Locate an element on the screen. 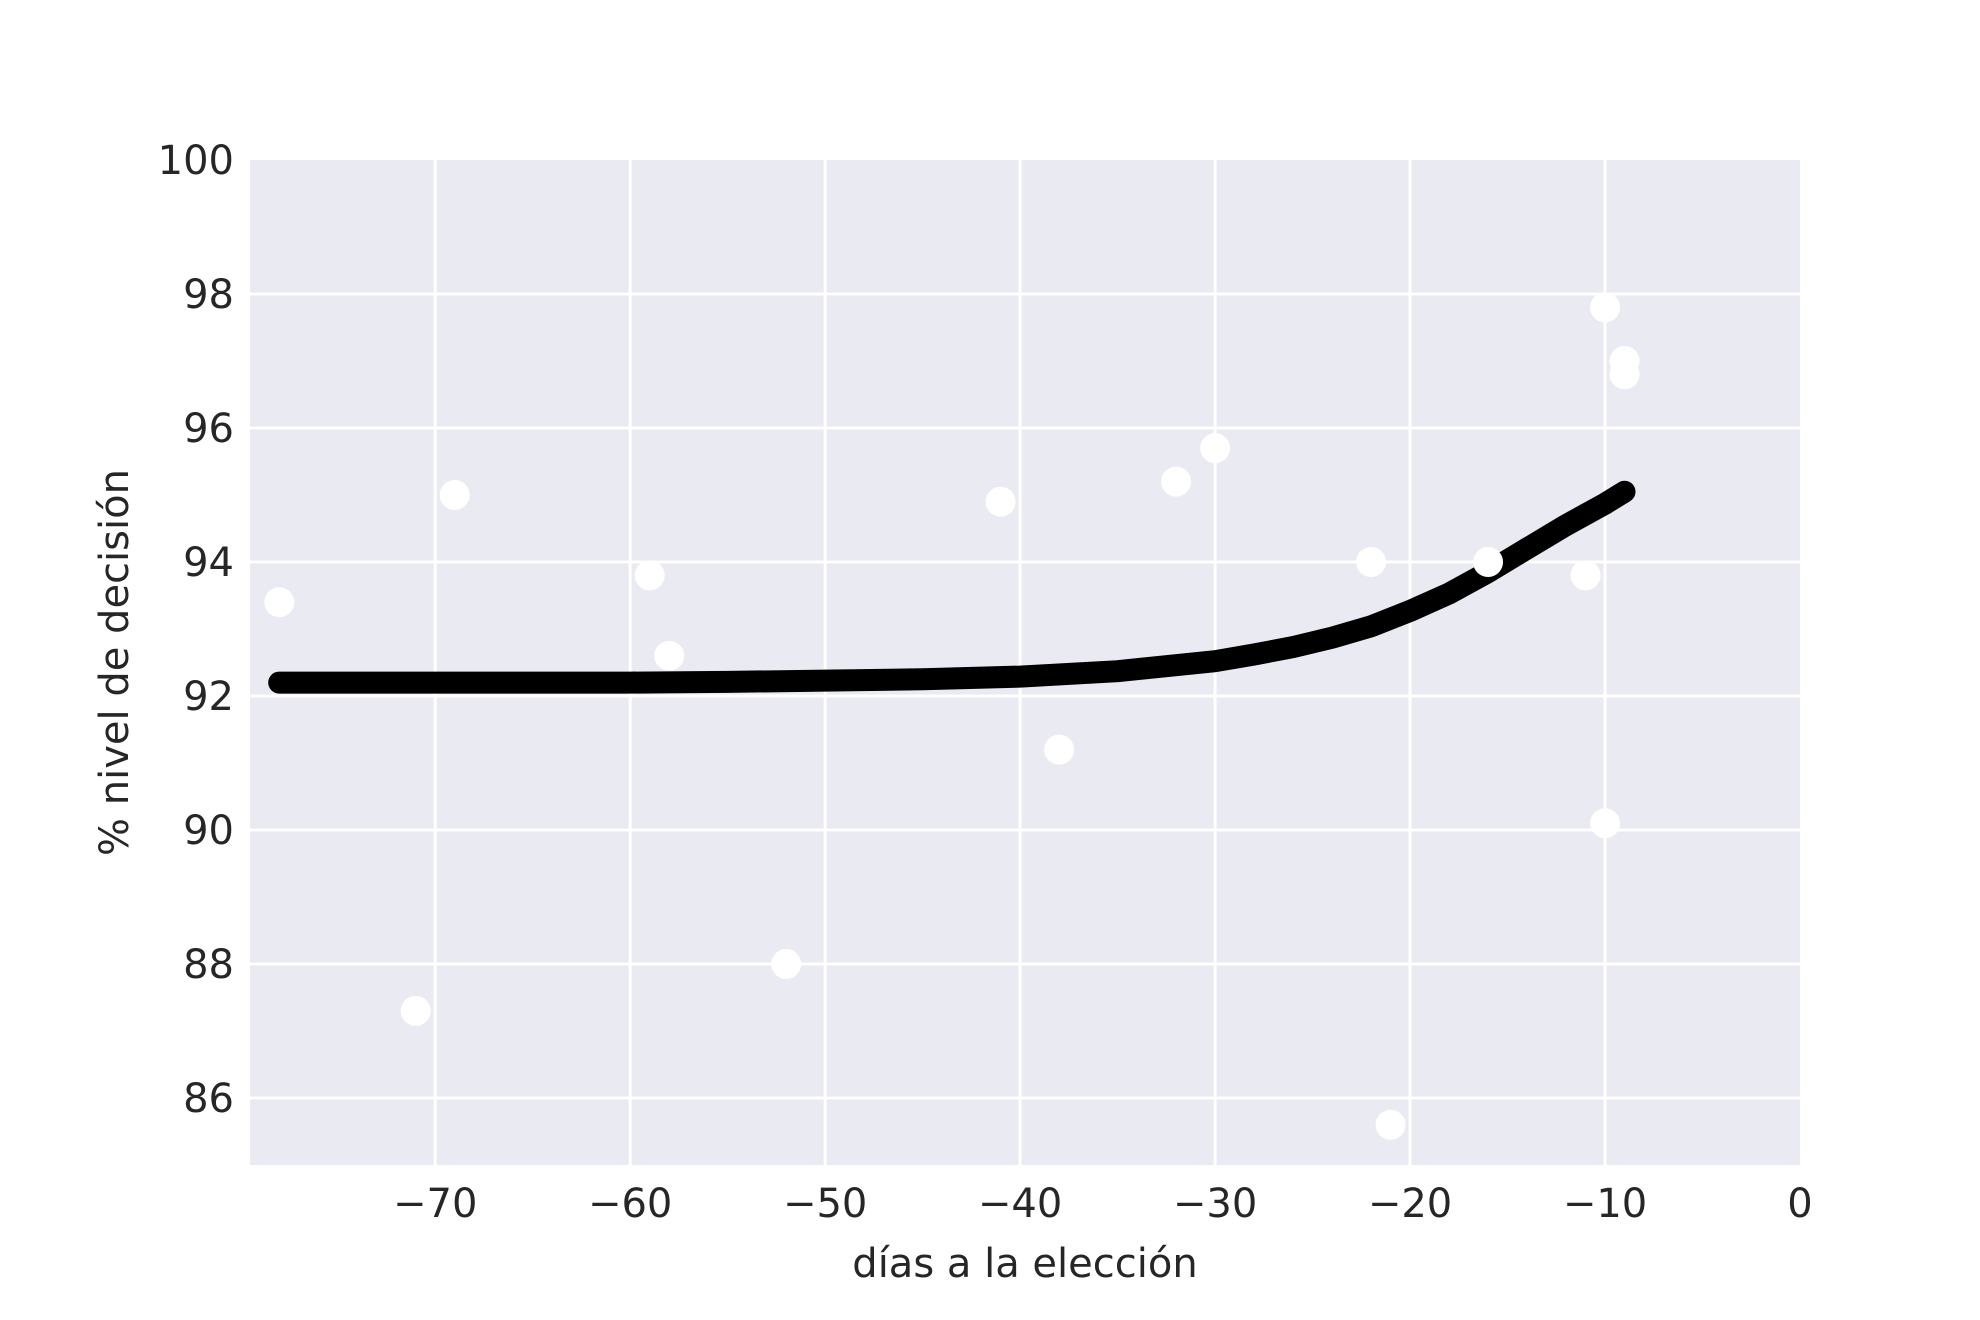 The width and height of the screenshot is (1980, 1320). y-tick-label: 100 is located at coordinates (196, 161).